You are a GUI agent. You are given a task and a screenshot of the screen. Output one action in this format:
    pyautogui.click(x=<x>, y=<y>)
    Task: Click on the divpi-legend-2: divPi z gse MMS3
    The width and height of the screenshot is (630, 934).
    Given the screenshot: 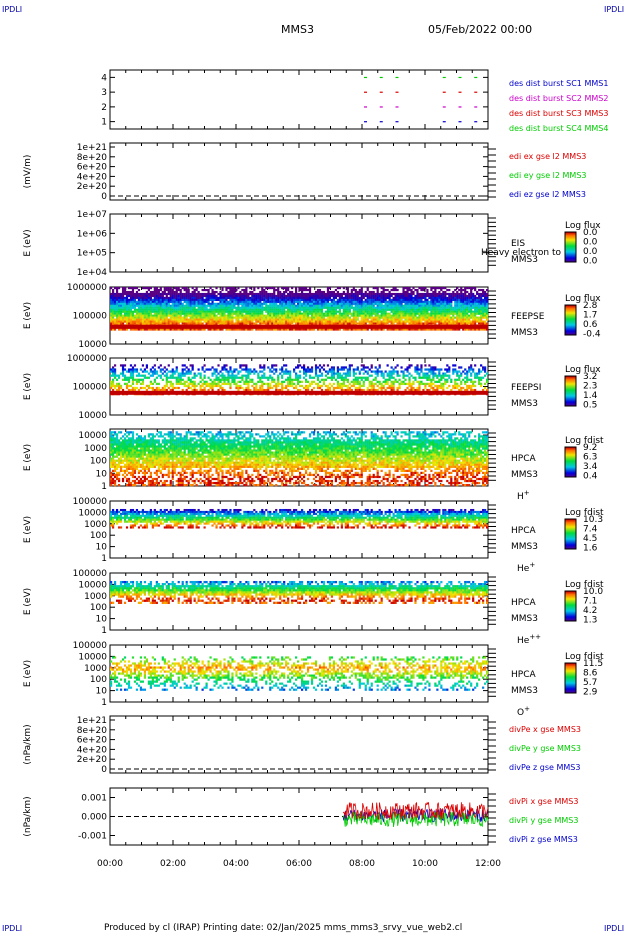 What is the action you would take?
    pyautogui.click(x=543, y=839)
    